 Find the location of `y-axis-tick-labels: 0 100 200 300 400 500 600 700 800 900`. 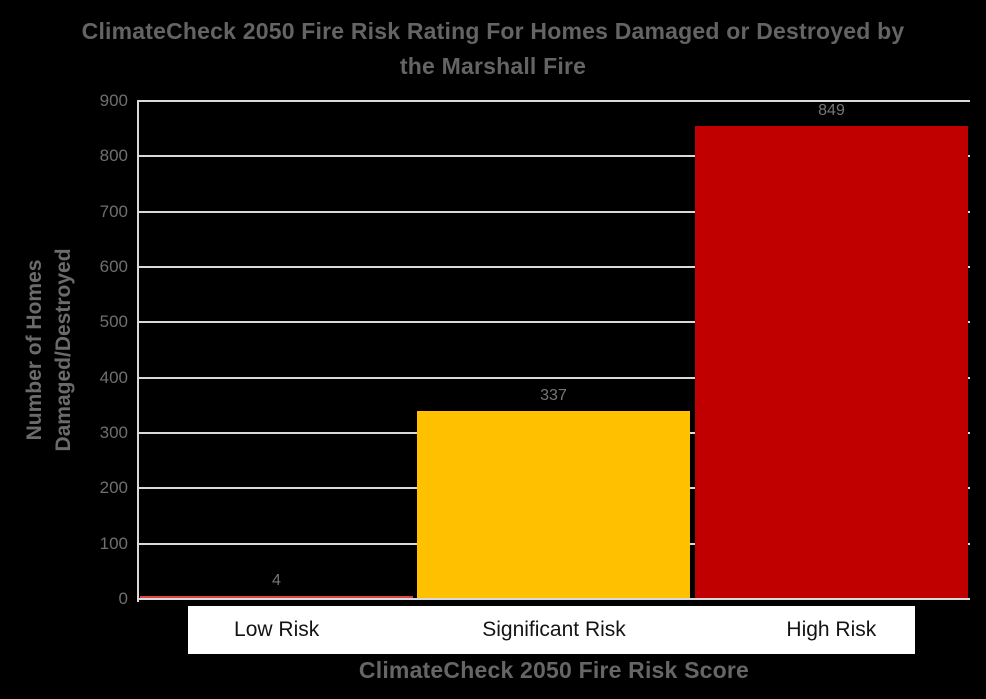

y-axis-tick-labels: 0 100 200 300 400 500 600 700 800 900 is located at coordinates (64, 349).